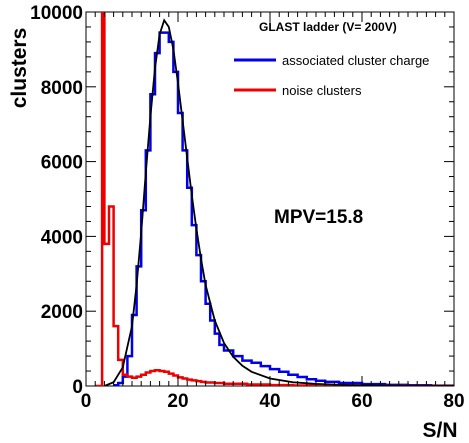 The height and width of the screenshot is (443, 469). Describe the element at coordinates (453, 401) in the screenshot. I see `x-tick-label: 80` at that location.